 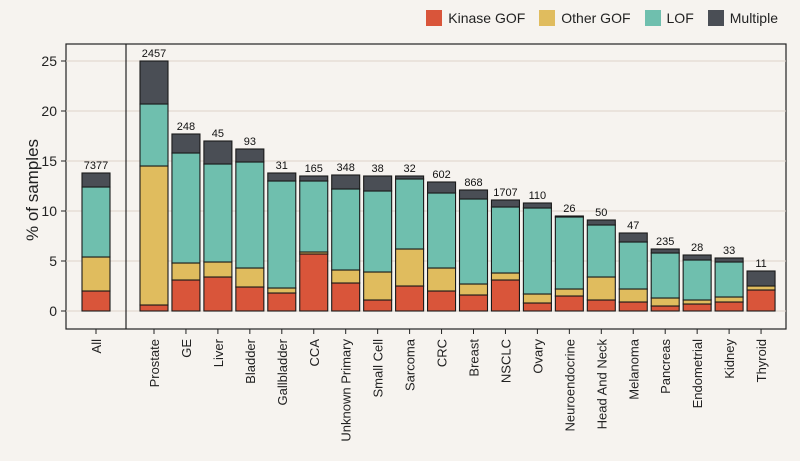 I want to click on x-tick-label-5: CCA, so click(x=314, y=353).